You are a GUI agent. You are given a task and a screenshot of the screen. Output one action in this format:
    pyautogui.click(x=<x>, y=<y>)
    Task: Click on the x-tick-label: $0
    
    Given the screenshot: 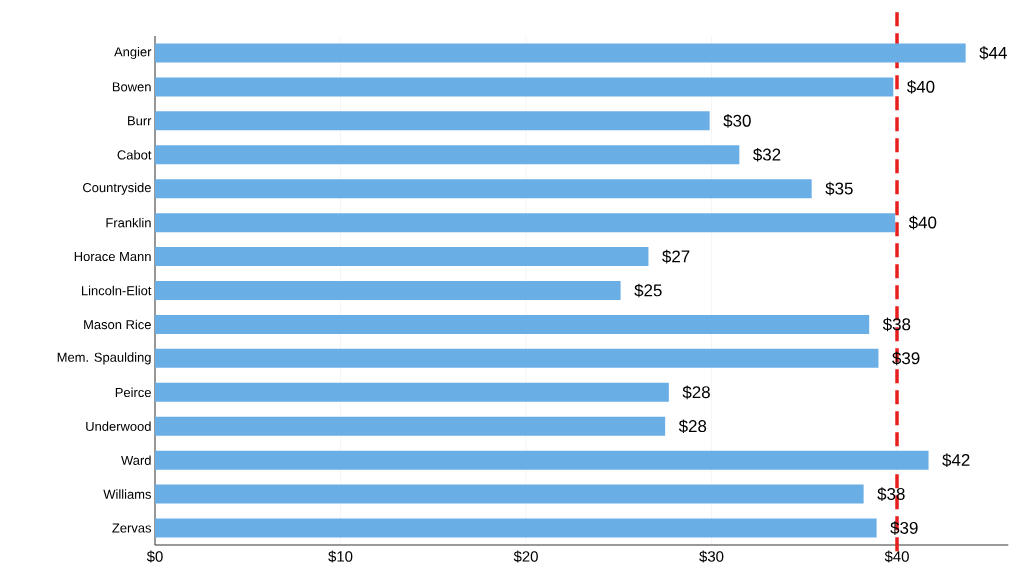 What is the action you would take?
    pyautogui.click(x=154, y=556)
    